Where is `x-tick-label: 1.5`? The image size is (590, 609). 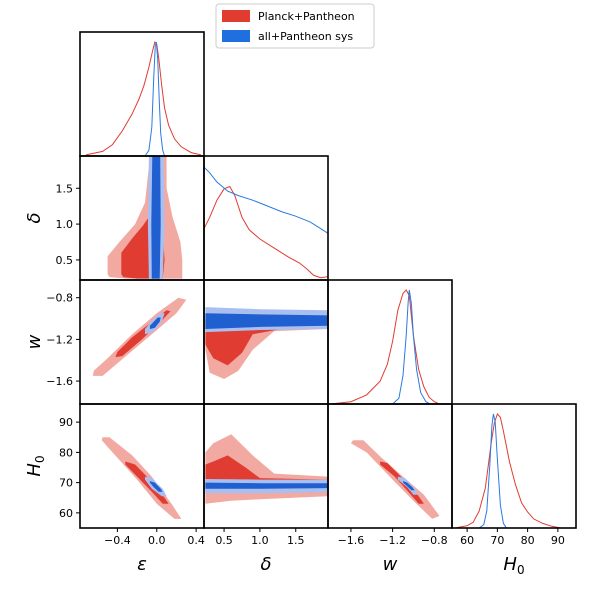 x-tick-label: 1.5 is located at coordinates (296, 540).